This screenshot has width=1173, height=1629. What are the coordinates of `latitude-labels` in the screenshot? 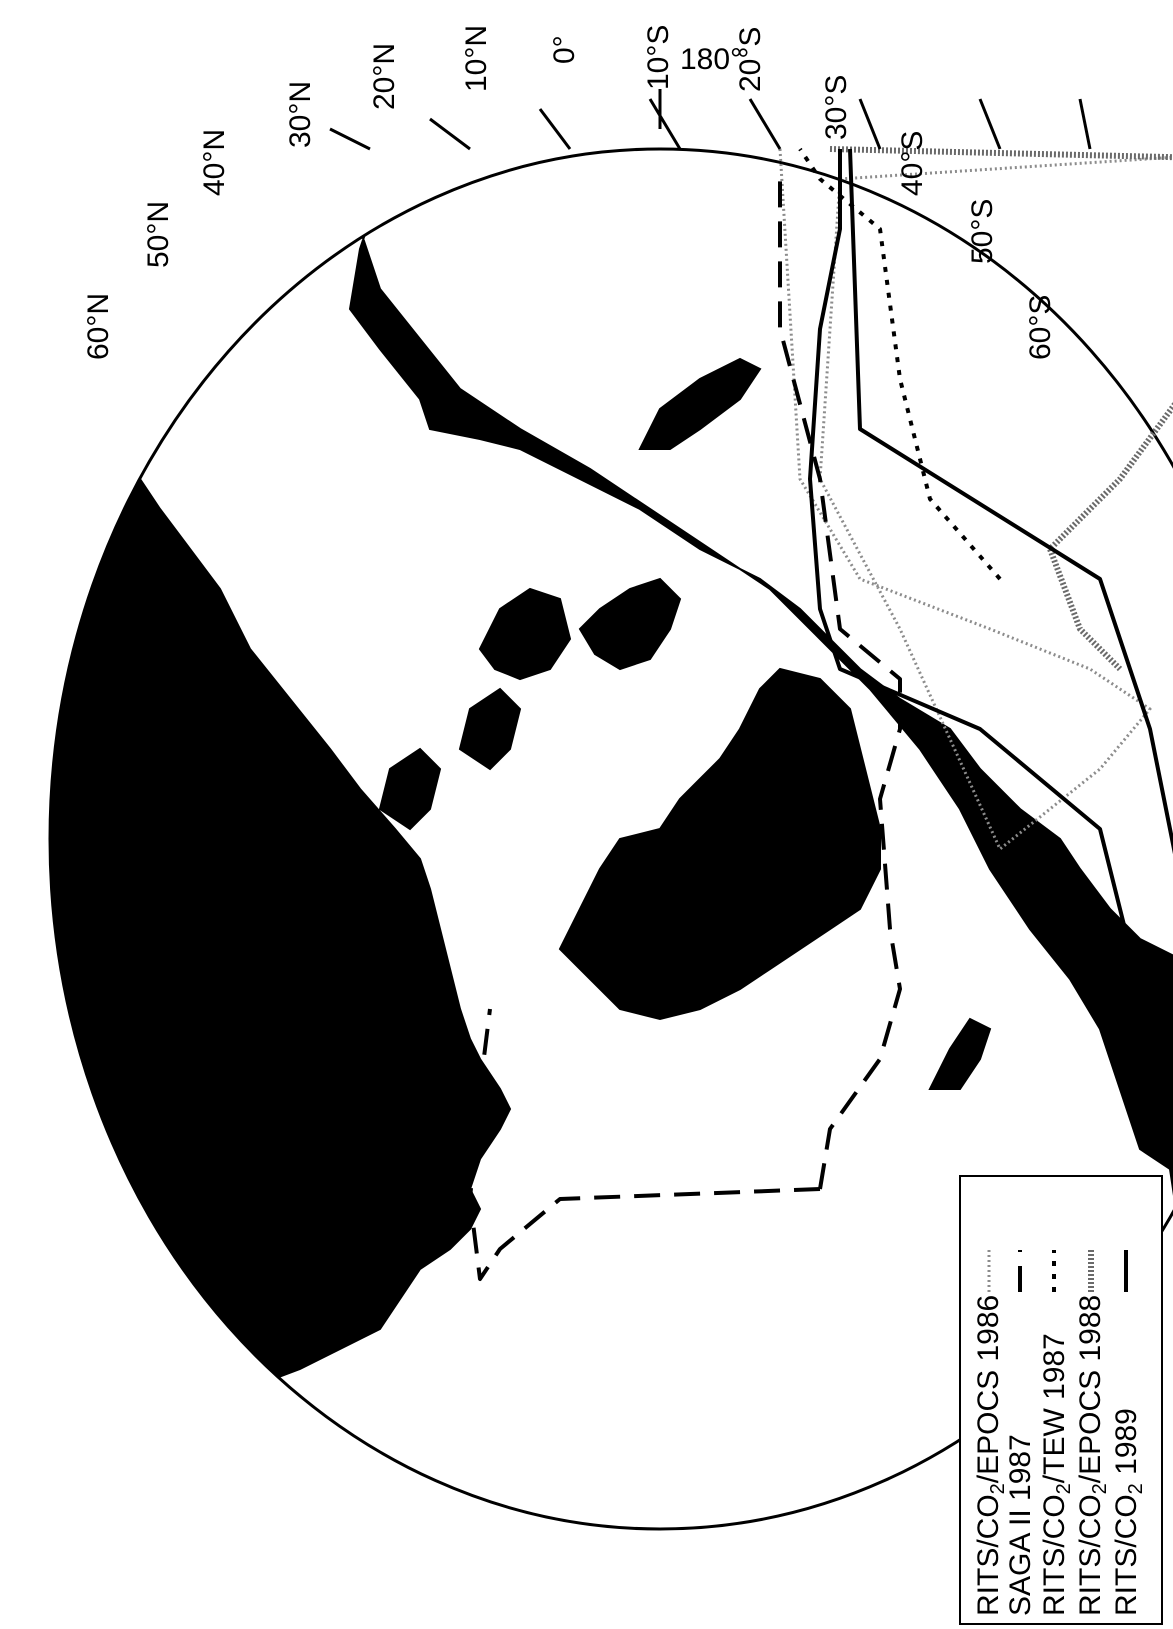 It's located at (710, 124).